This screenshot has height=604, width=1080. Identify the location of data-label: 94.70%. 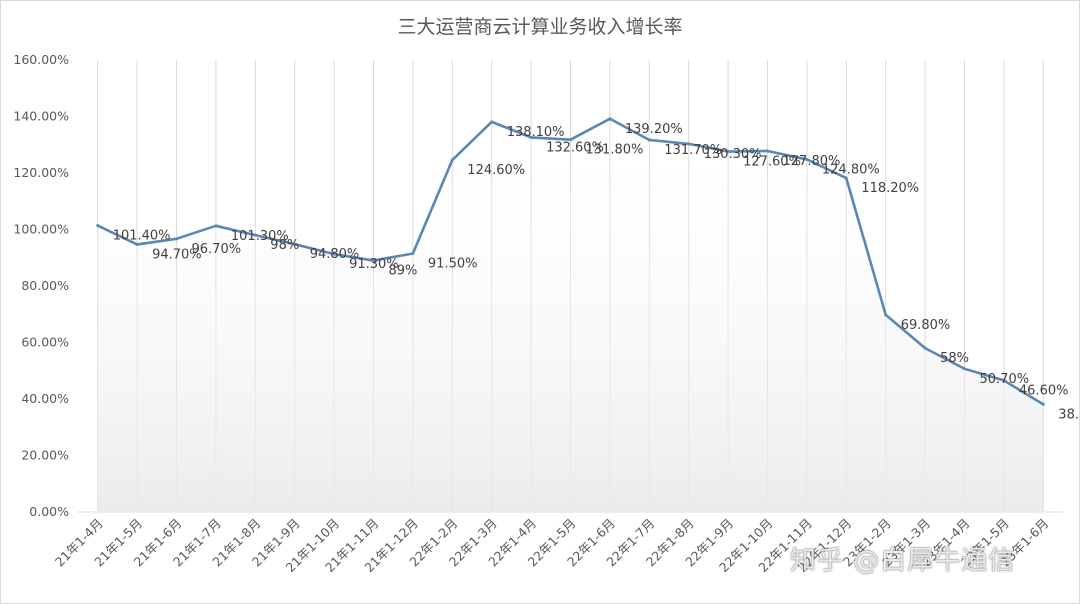
(177, 254).